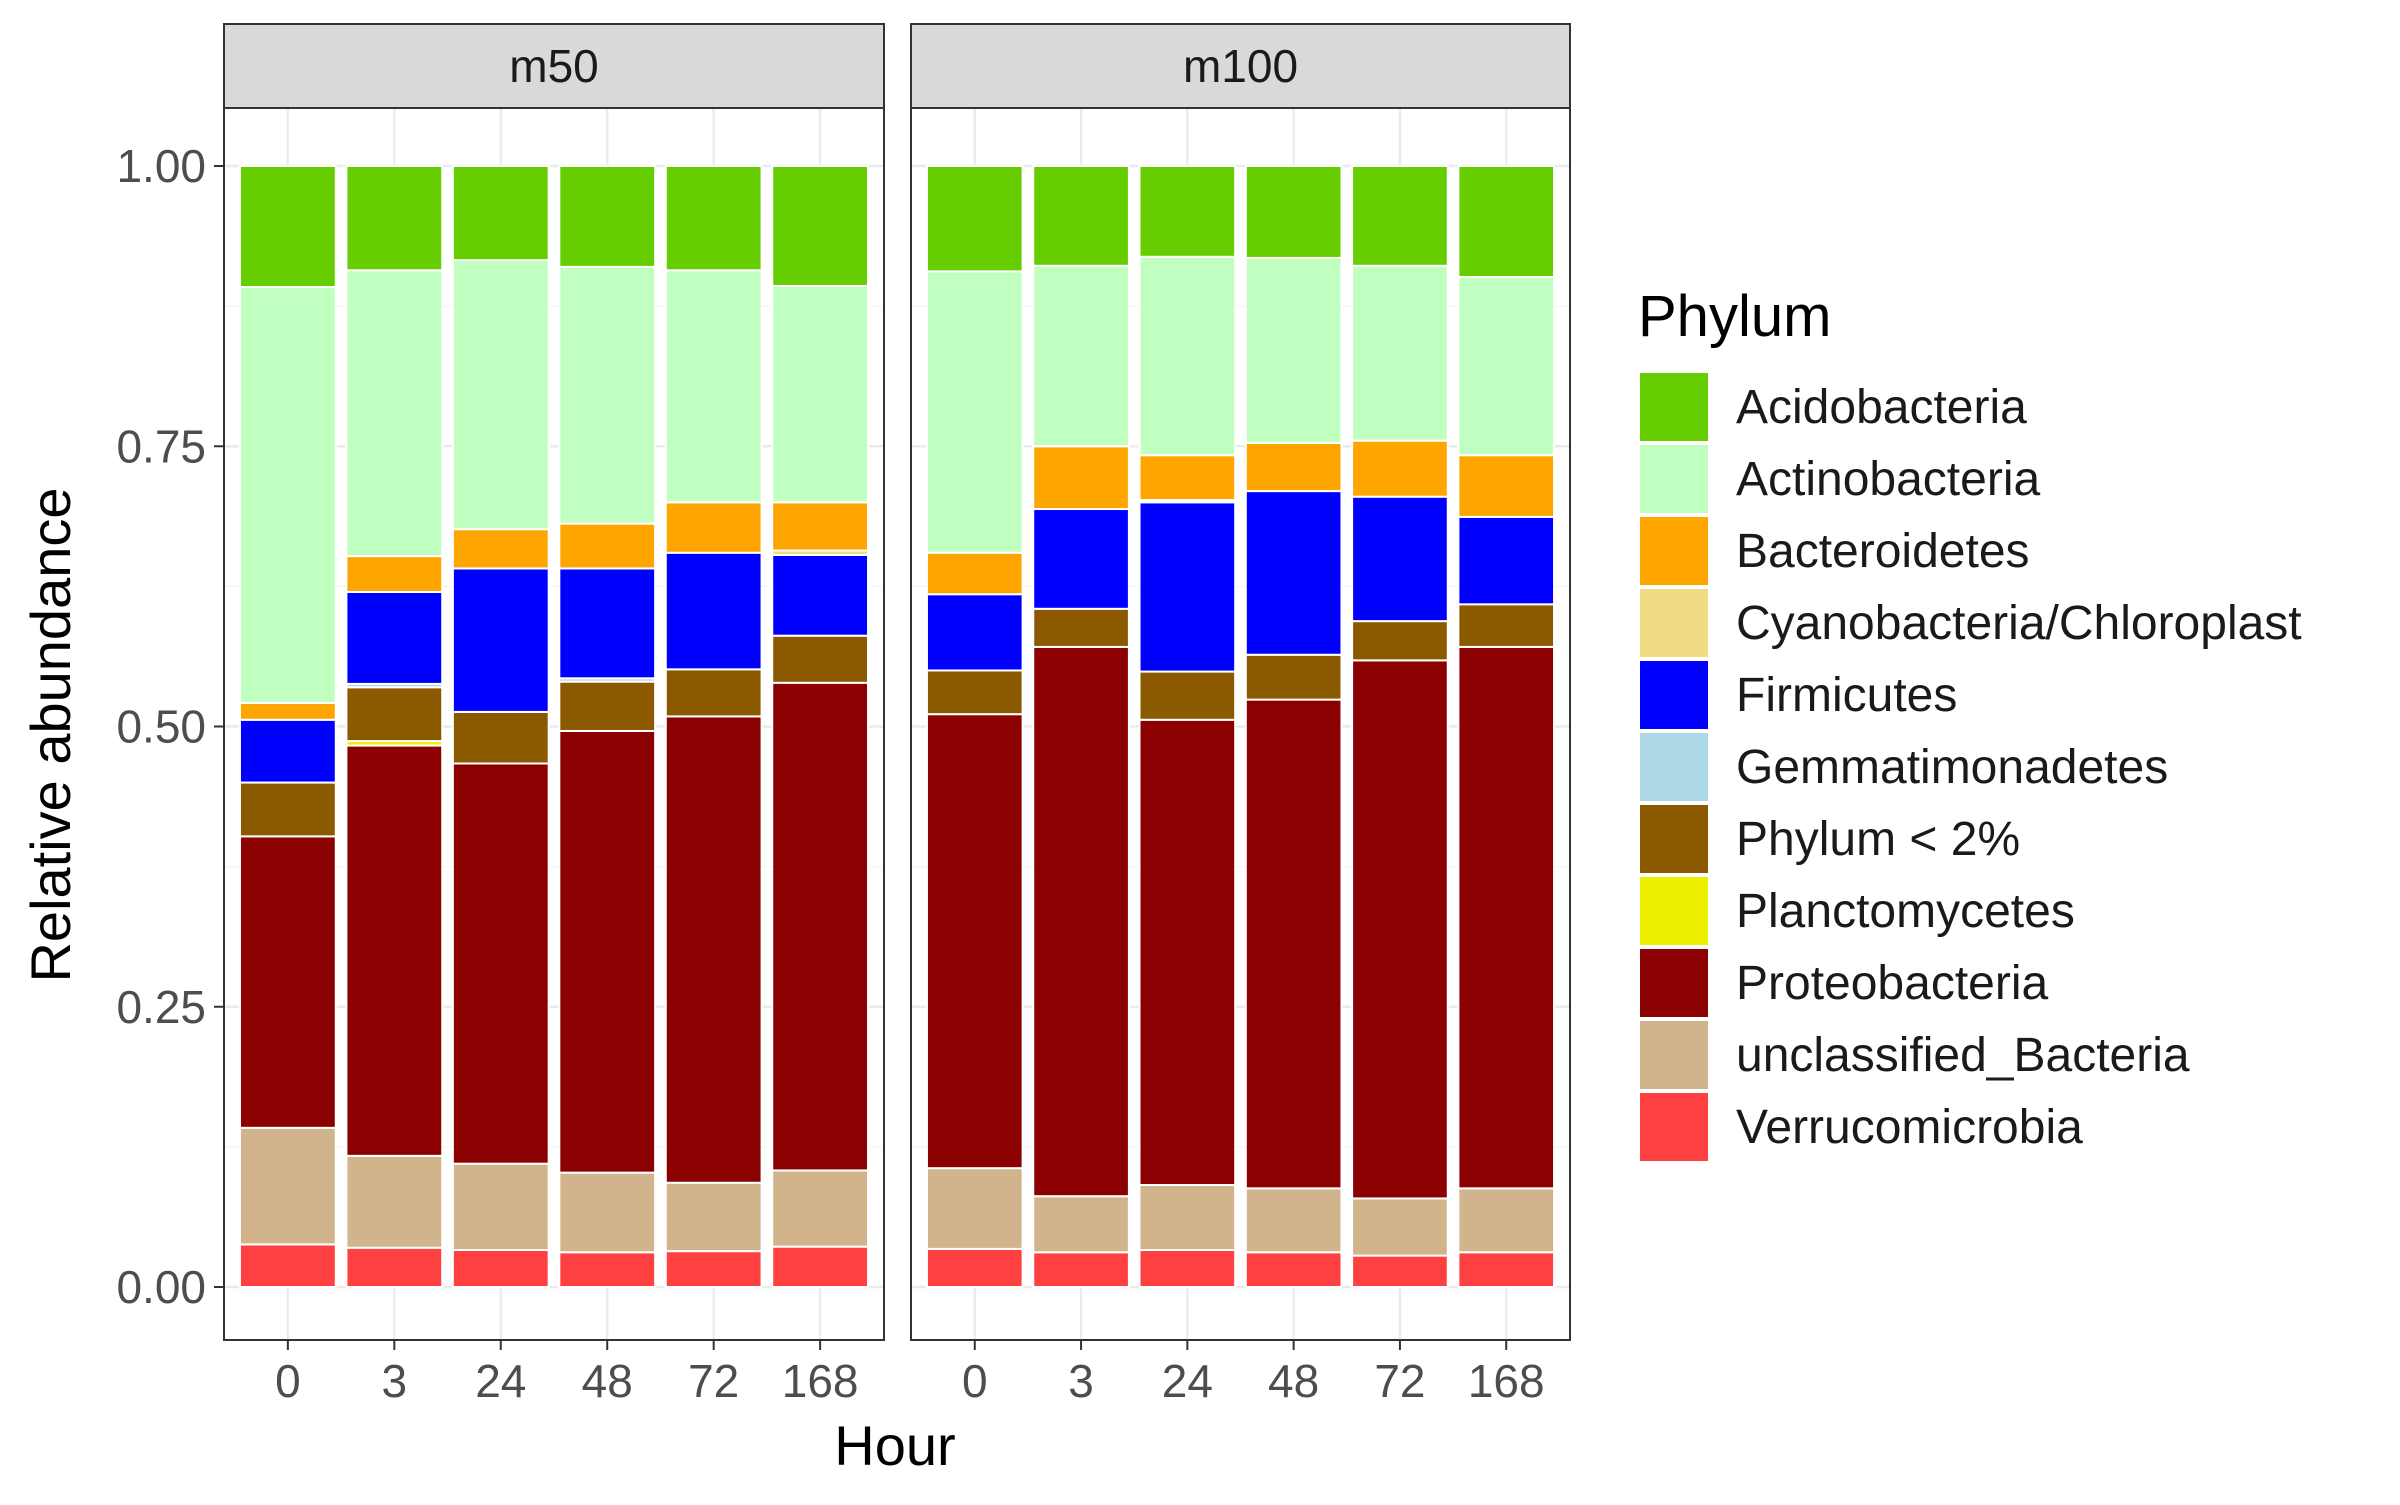 This screenshot has width=2400, height=1505. What do you see at coordinates (2019, 623) in the screenshot?
I see `legend-label: Cyanobacteria/Chloroplast` at bounding box center [2019, 623].